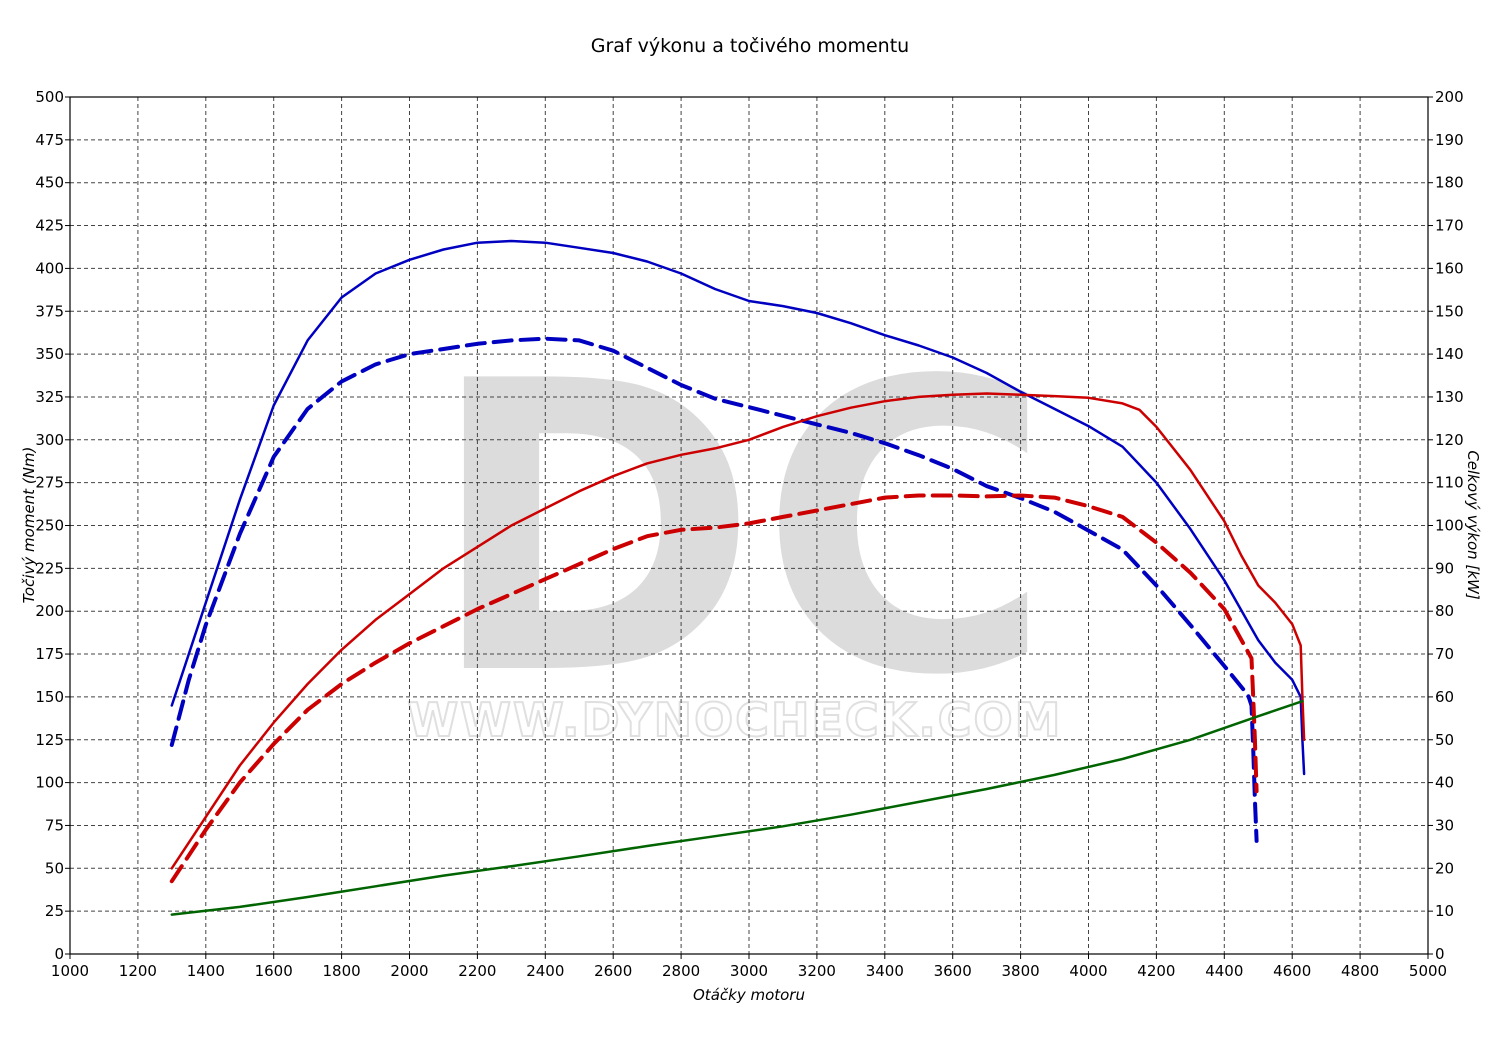 The image size is (1500, 1040). I want to click on left-tick-label: 425, so click(49, 226).